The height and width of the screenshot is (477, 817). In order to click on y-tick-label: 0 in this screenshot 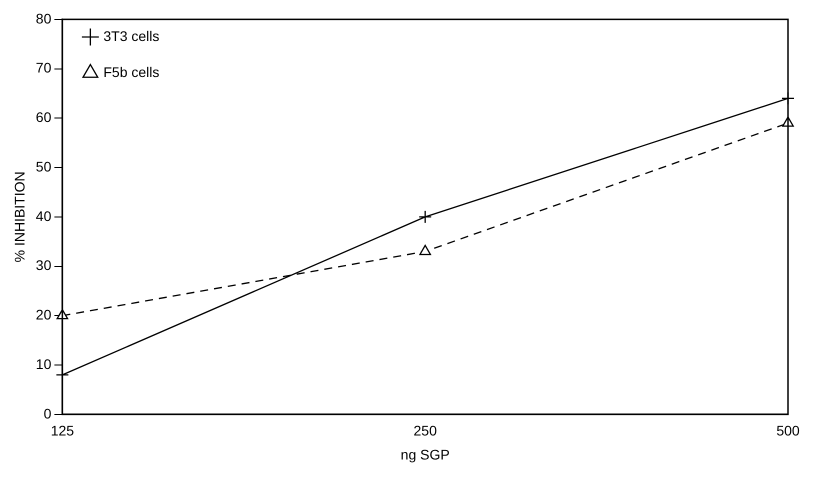, I will do `click(48, 413)`.